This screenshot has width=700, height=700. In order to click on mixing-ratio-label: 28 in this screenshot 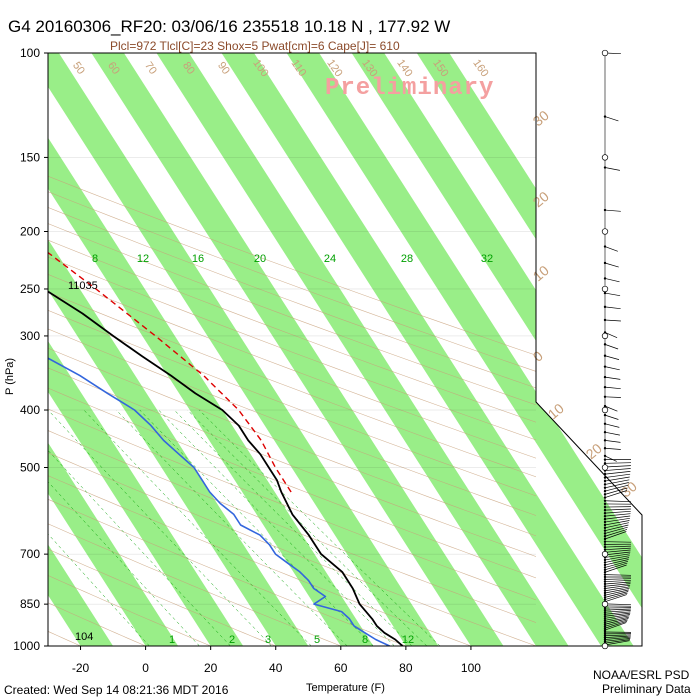, I will do `click(407, 259)`.